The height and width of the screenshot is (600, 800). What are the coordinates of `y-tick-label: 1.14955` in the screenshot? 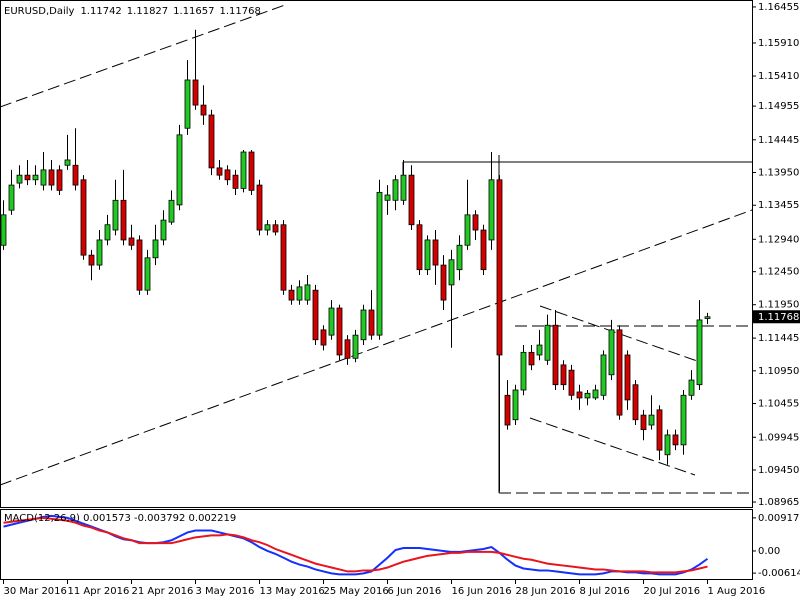 It's located at (778, 106).